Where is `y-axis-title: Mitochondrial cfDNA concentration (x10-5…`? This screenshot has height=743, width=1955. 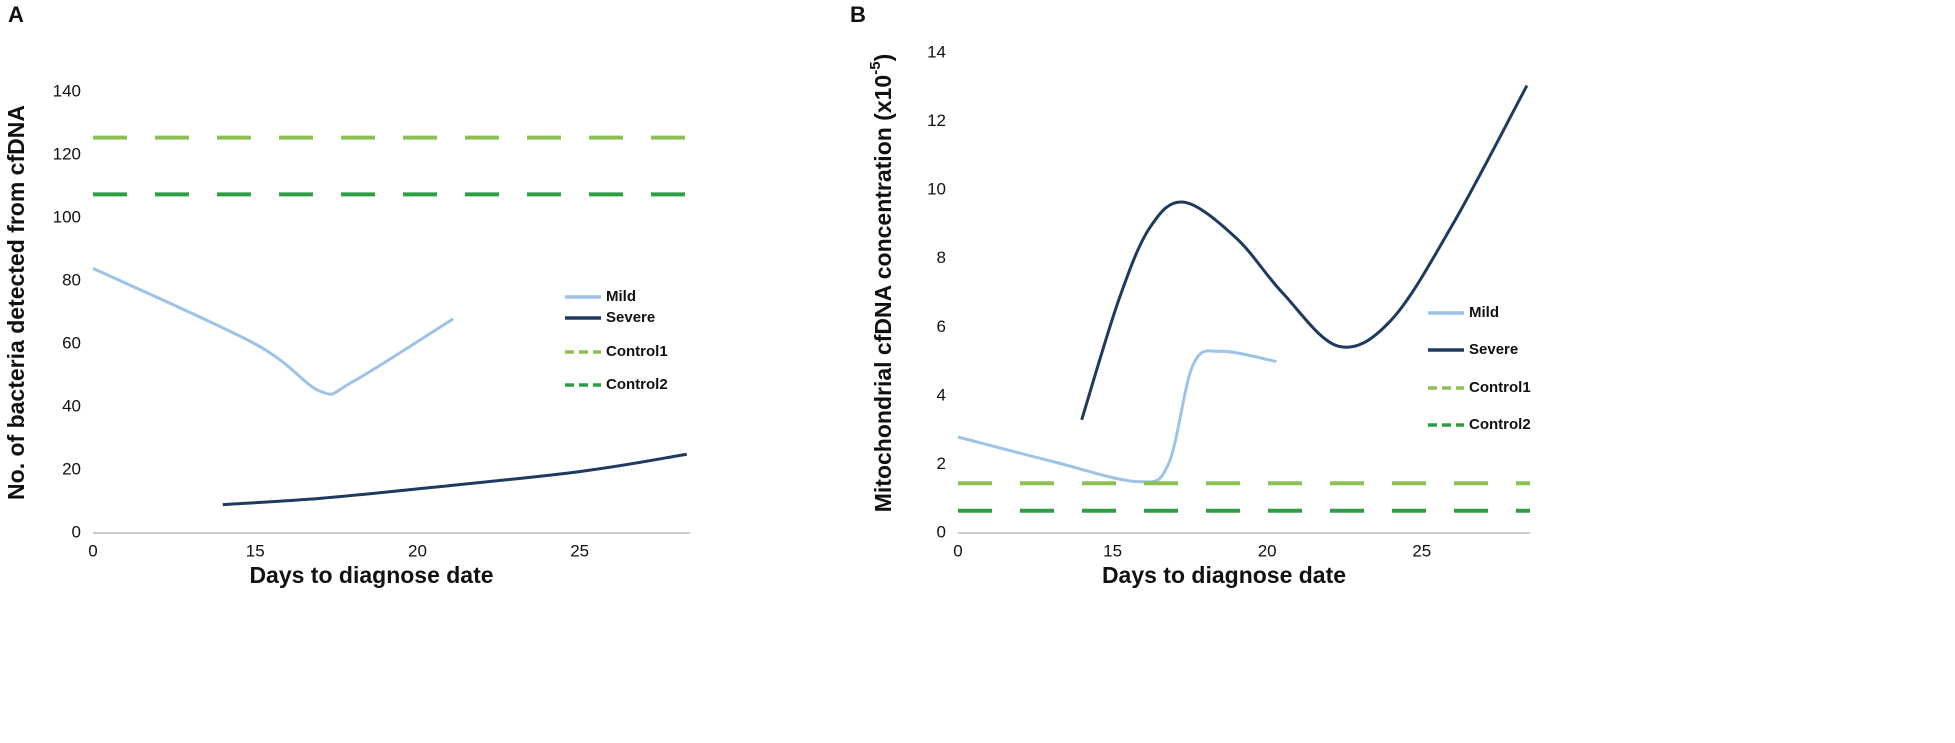
y-axis-title: Mitochondrial cfDNA concentration (x10-5… is located at coordinates (881, 283).